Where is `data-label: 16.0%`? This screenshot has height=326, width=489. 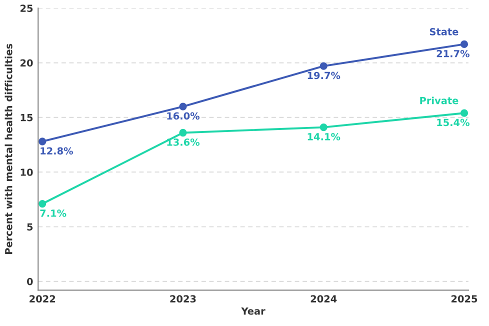
data-label: 16.0% is located at coordinates (183, 116).